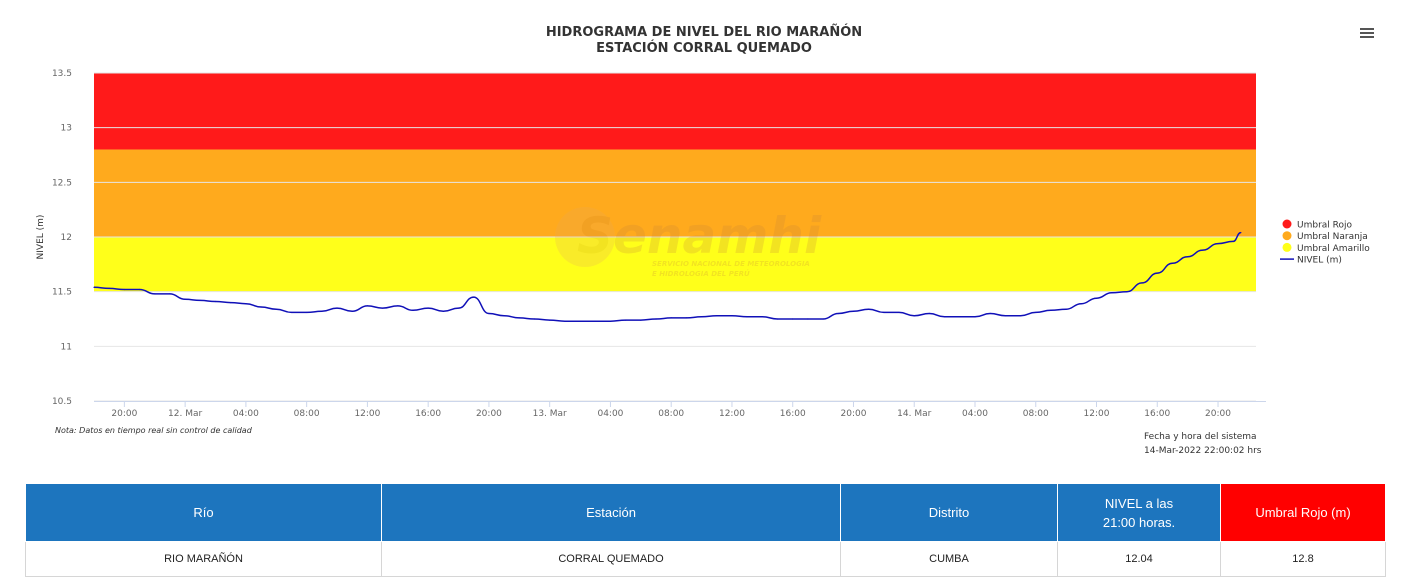 The width and height of the screenshot is (1402, 584). I want to click on y-axis-ticks: 13.5 13 12.5 12 11.5 11 10.5, so click(62, 238).